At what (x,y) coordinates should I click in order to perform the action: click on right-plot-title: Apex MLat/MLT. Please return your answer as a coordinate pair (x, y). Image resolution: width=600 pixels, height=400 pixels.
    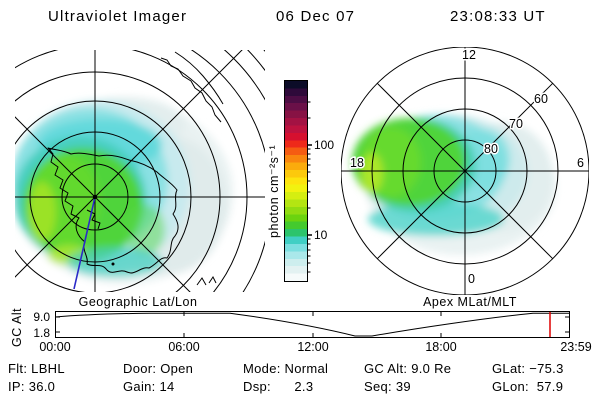
    Looking at the image, I should click on (470, 302).